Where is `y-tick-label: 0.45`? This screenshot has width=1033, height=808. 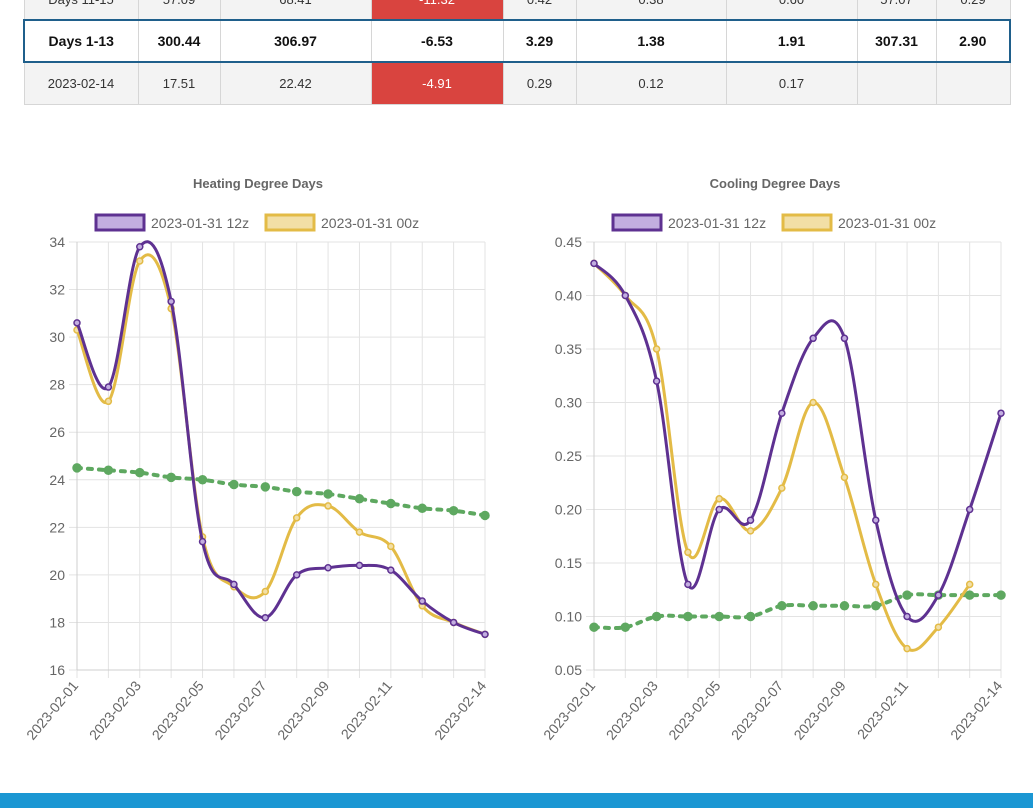
y-tick-label: 0.45 is located at coordinates (568, 242).